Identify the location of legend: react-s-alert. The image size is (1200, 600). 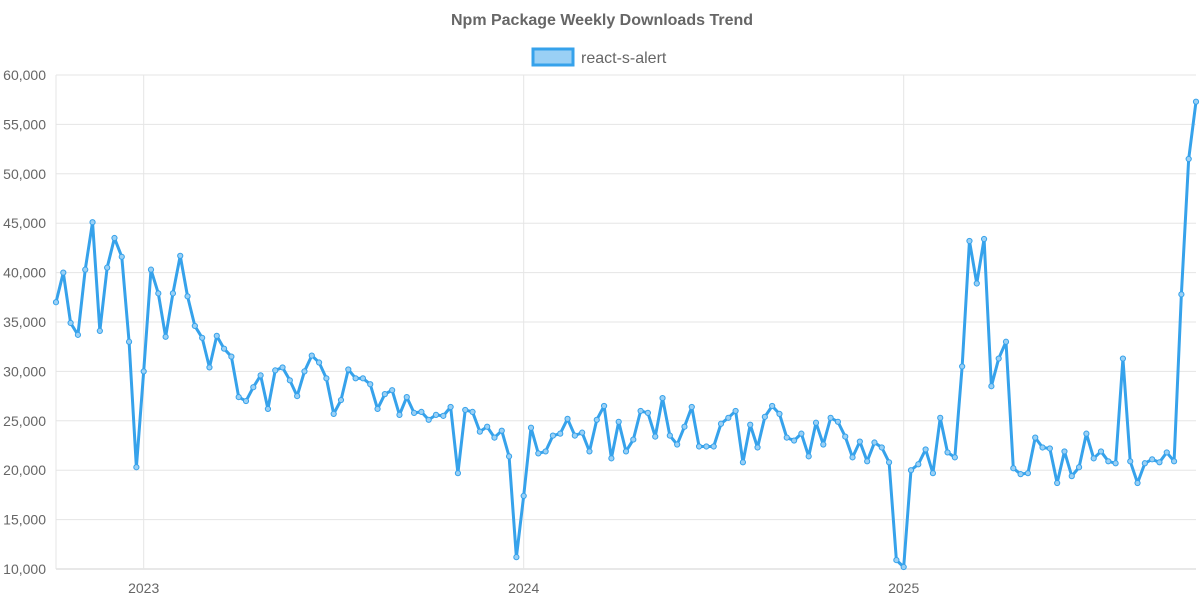
(599, 57).